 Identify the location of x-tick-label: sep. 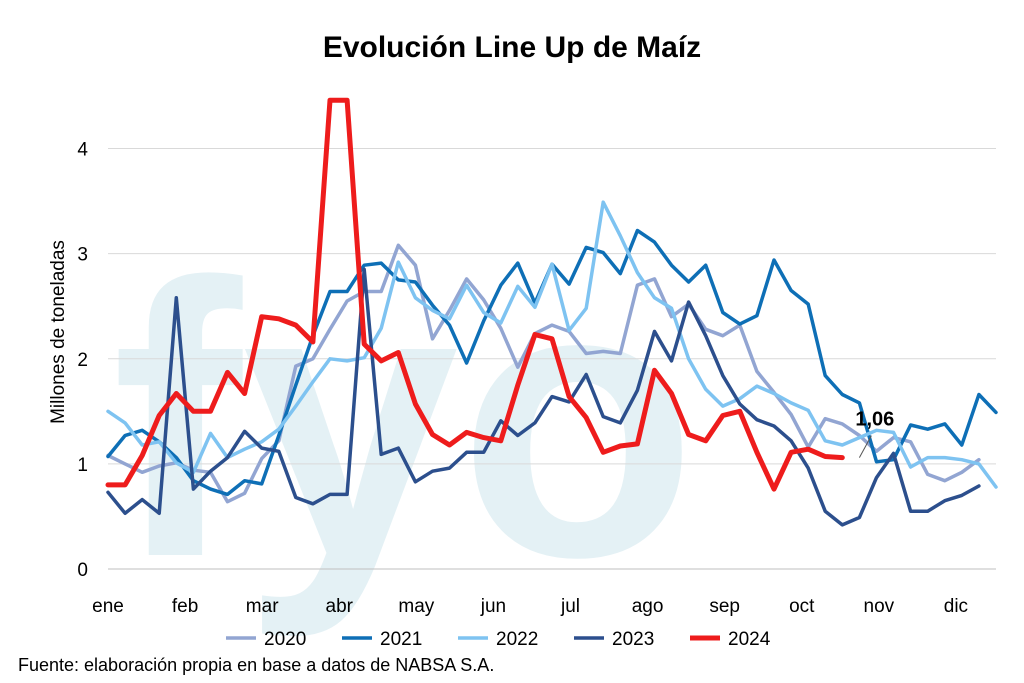
(724, 606).